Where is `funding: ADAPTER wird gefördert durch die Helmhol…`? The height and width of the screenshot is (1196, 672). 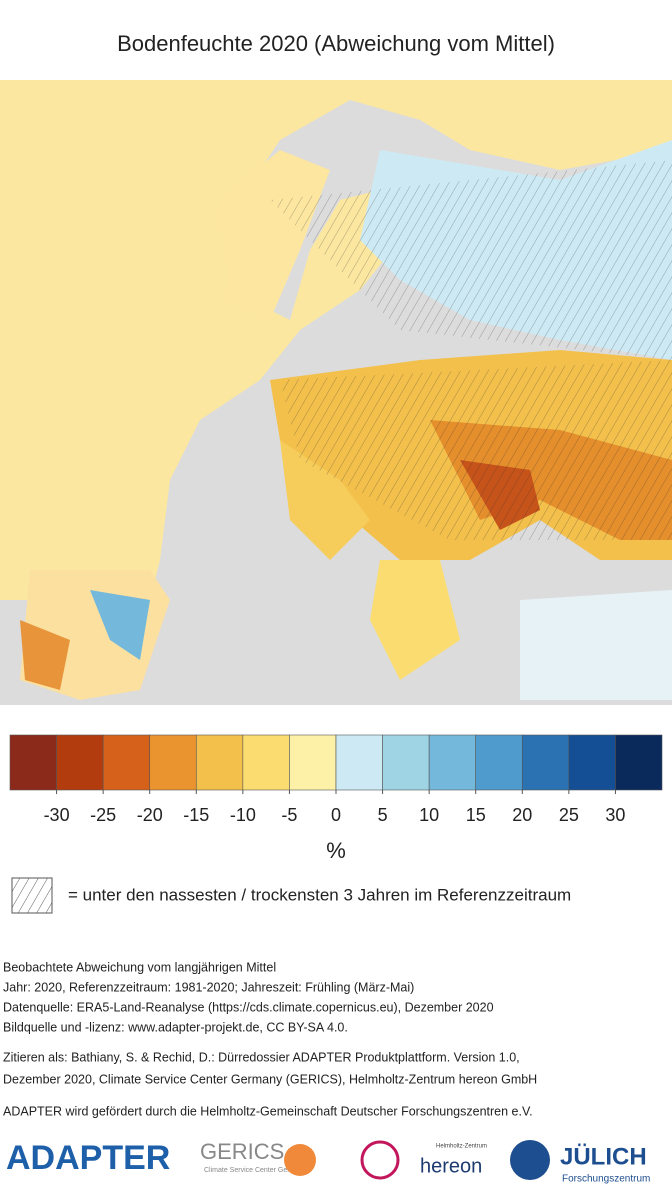 funding: ADAPTER wird gefördert durch die Helmhol… is located at coordinates (268, 1111).